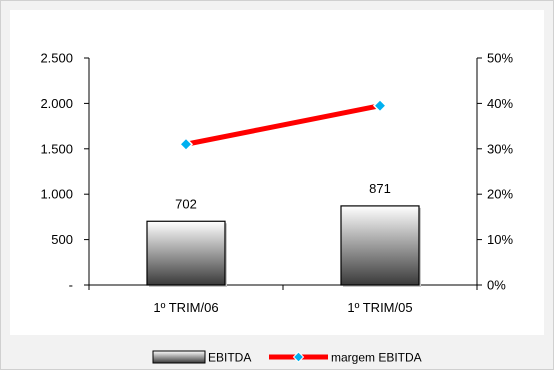 The width and height of the screenshot is (554, 370). What do you see at coordinates (500, 58) in the screenshot?
I see `y-right-tick-label: 50%` at bounding box center [500, 58].